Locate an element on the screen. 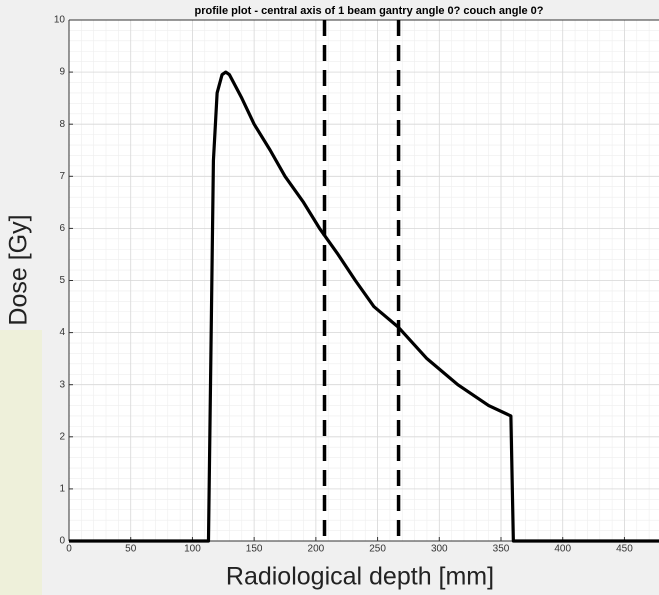  x-tick-label: 50 is located at coordinates (131, 549).